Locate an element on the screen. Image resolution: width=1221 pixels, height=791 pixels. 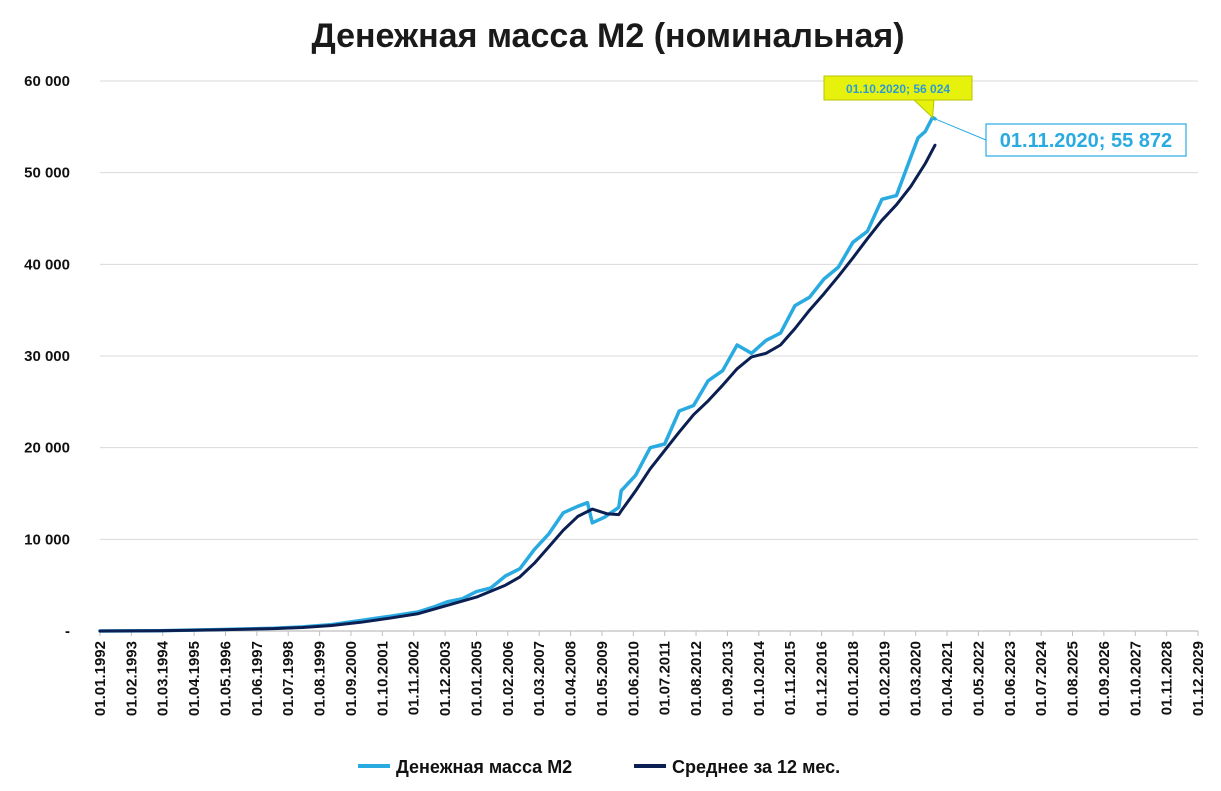
chart-title: Денежная масса М2 (номинальная) is located at coordinates (607, 36).